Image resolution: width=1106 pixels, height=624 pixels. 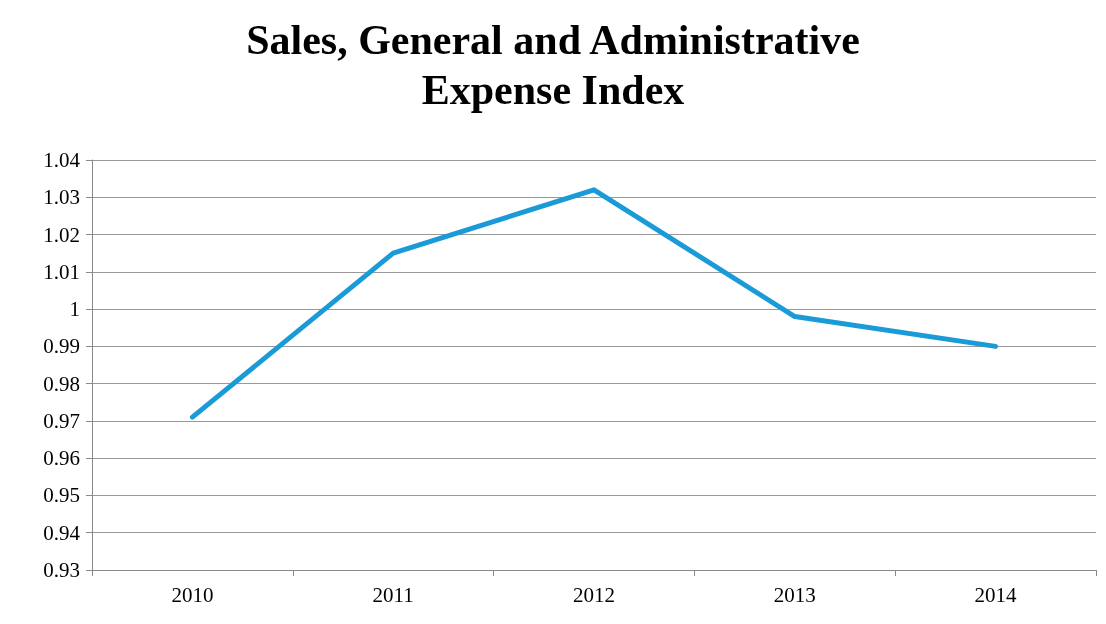 I want to click on y-tick-label: 0.97, so click(x=61, y=420).